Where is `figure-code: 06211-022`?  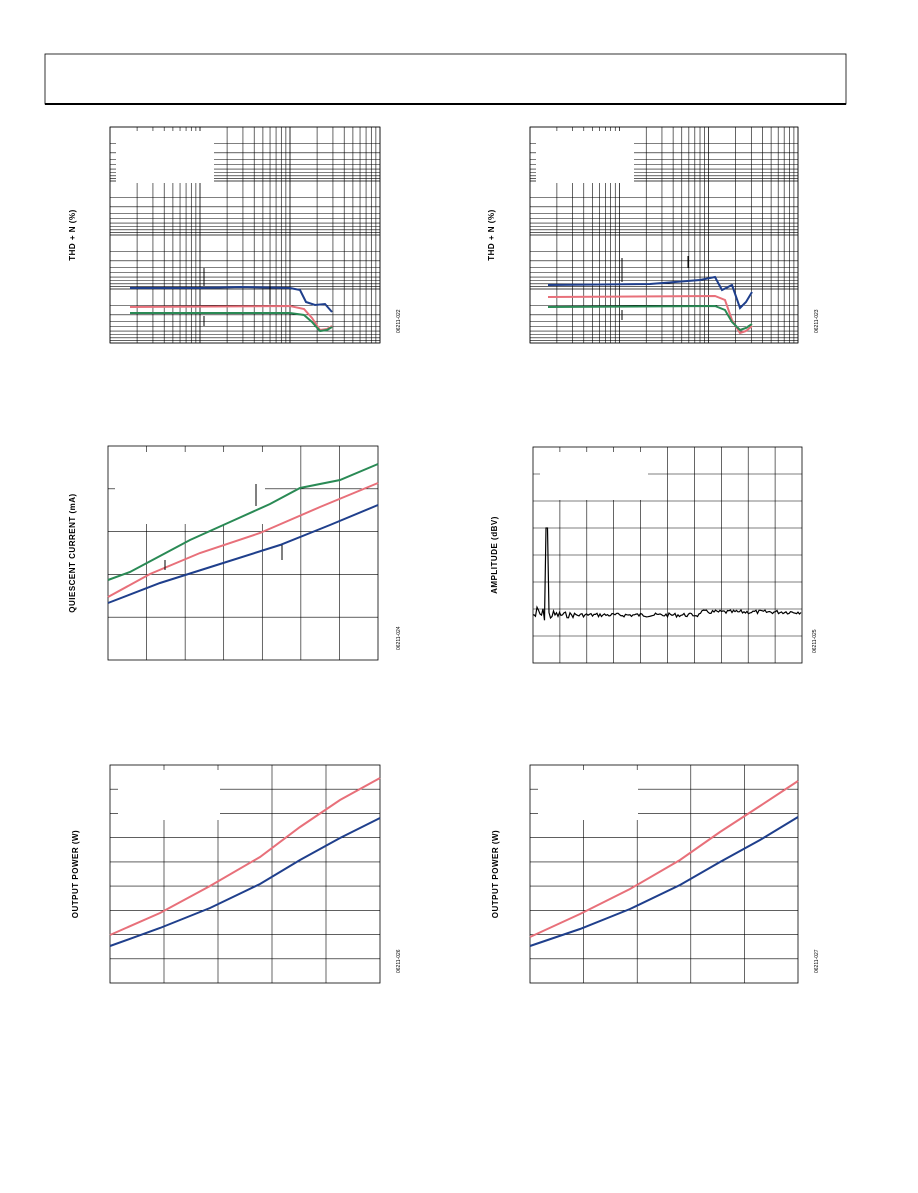
figure-code: 06211-022 is located at coordinates (399, 321).